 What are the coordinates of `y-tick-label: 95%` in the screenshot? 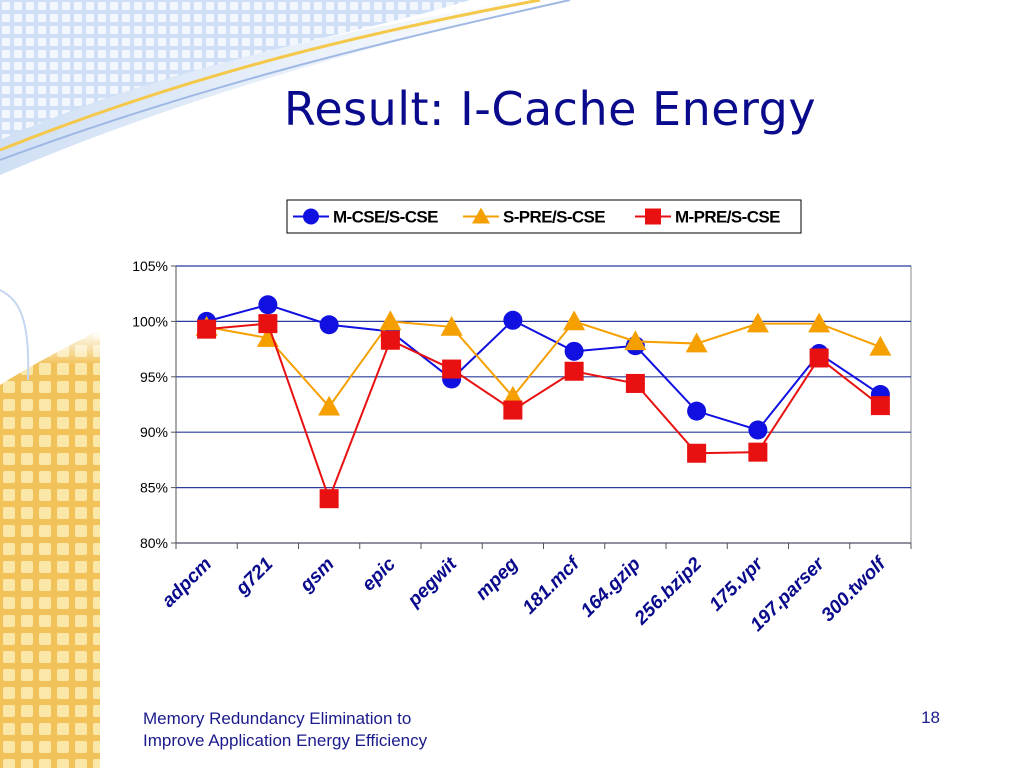 It's located at (154, 377).